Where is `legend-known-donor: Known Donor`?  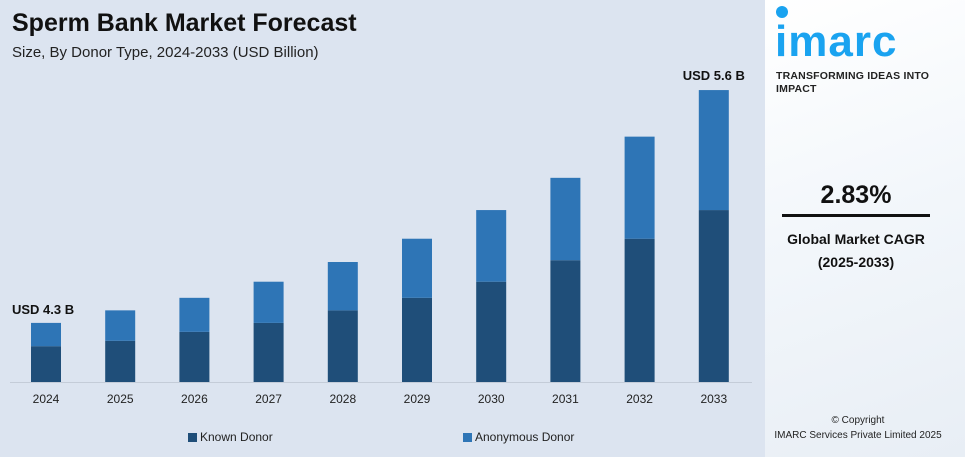 legend-known-donor: Known Donor is located at coordinates (230, 437).